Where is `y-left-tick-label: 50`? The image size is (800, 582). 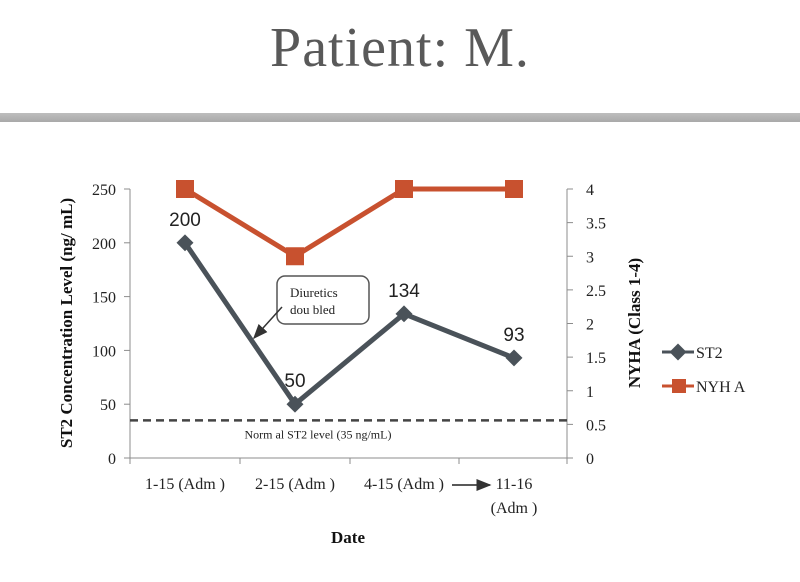 y-left-tick-label: 50 is located at coordinates (108, 405).